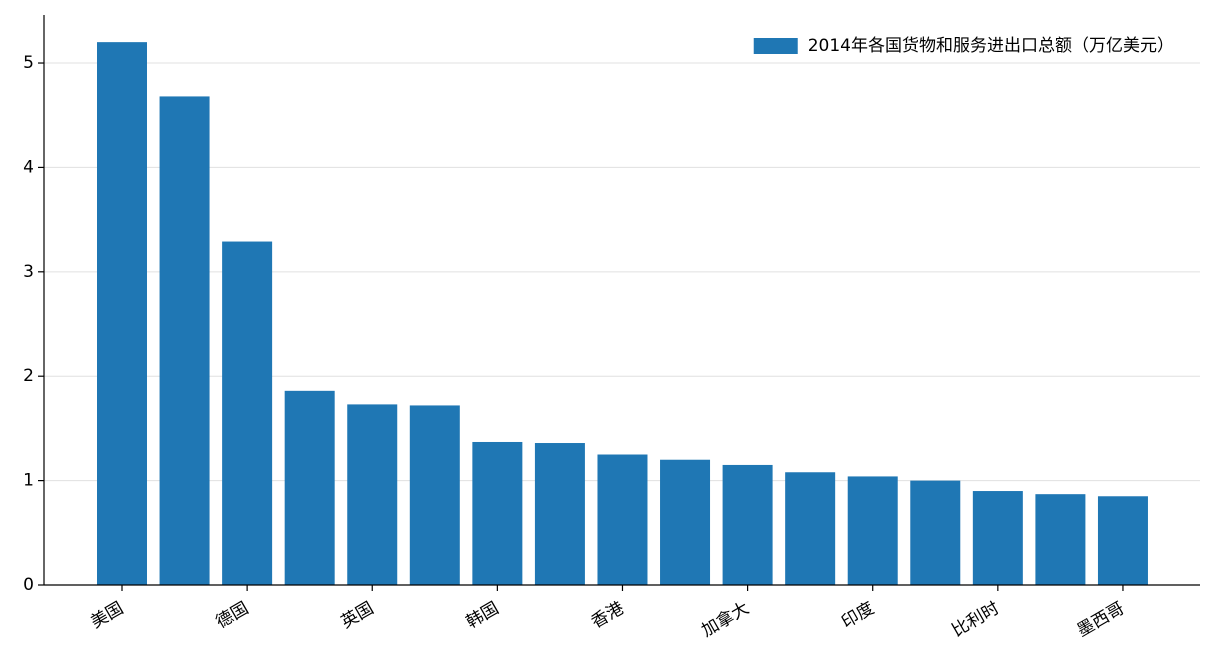 This screenshot has height=672, width=1216. Describe the element at coordinates (1101, 619) in the screenshot. I see `x-tick-label: 墨西哥` at that location.